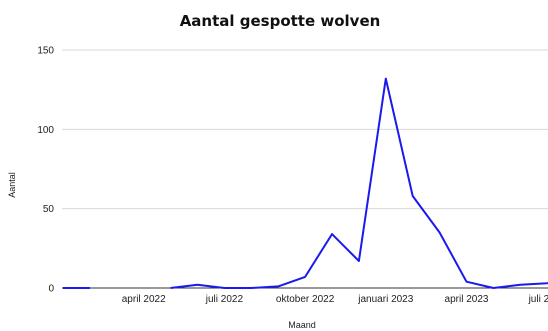 The image size is (548, 331). I want to click on x-tick-label: januari 2023, so click(385, 299).